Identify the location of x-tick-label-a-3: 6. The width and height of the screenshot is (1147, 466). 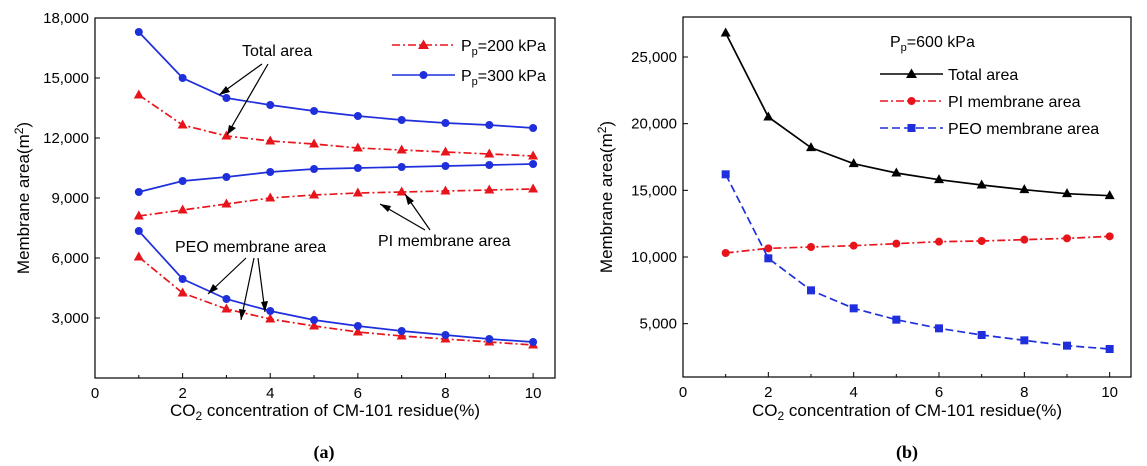
(358, 393).